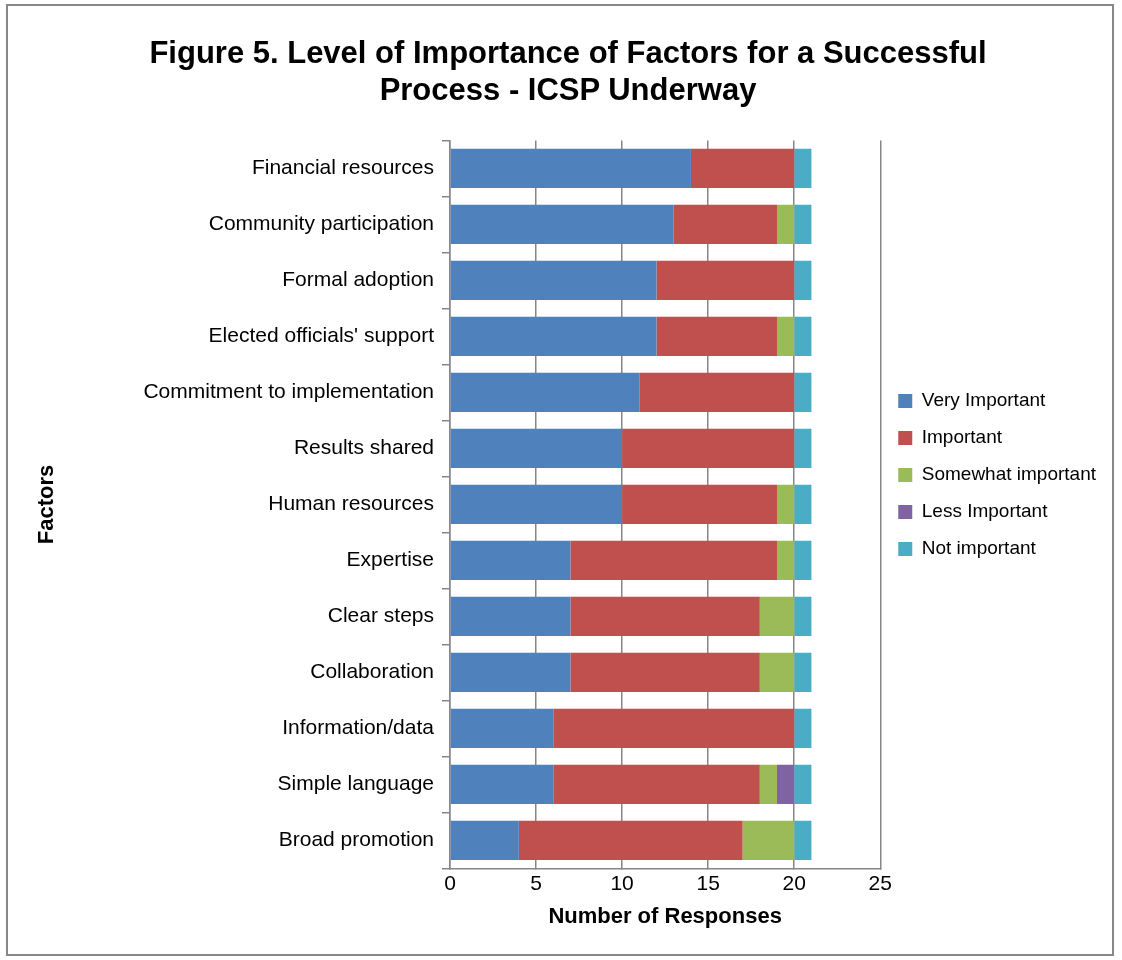 The width and height of the screenshot is (1122, 960). I want to click on x-tick-label: 10, so click(622, 882).